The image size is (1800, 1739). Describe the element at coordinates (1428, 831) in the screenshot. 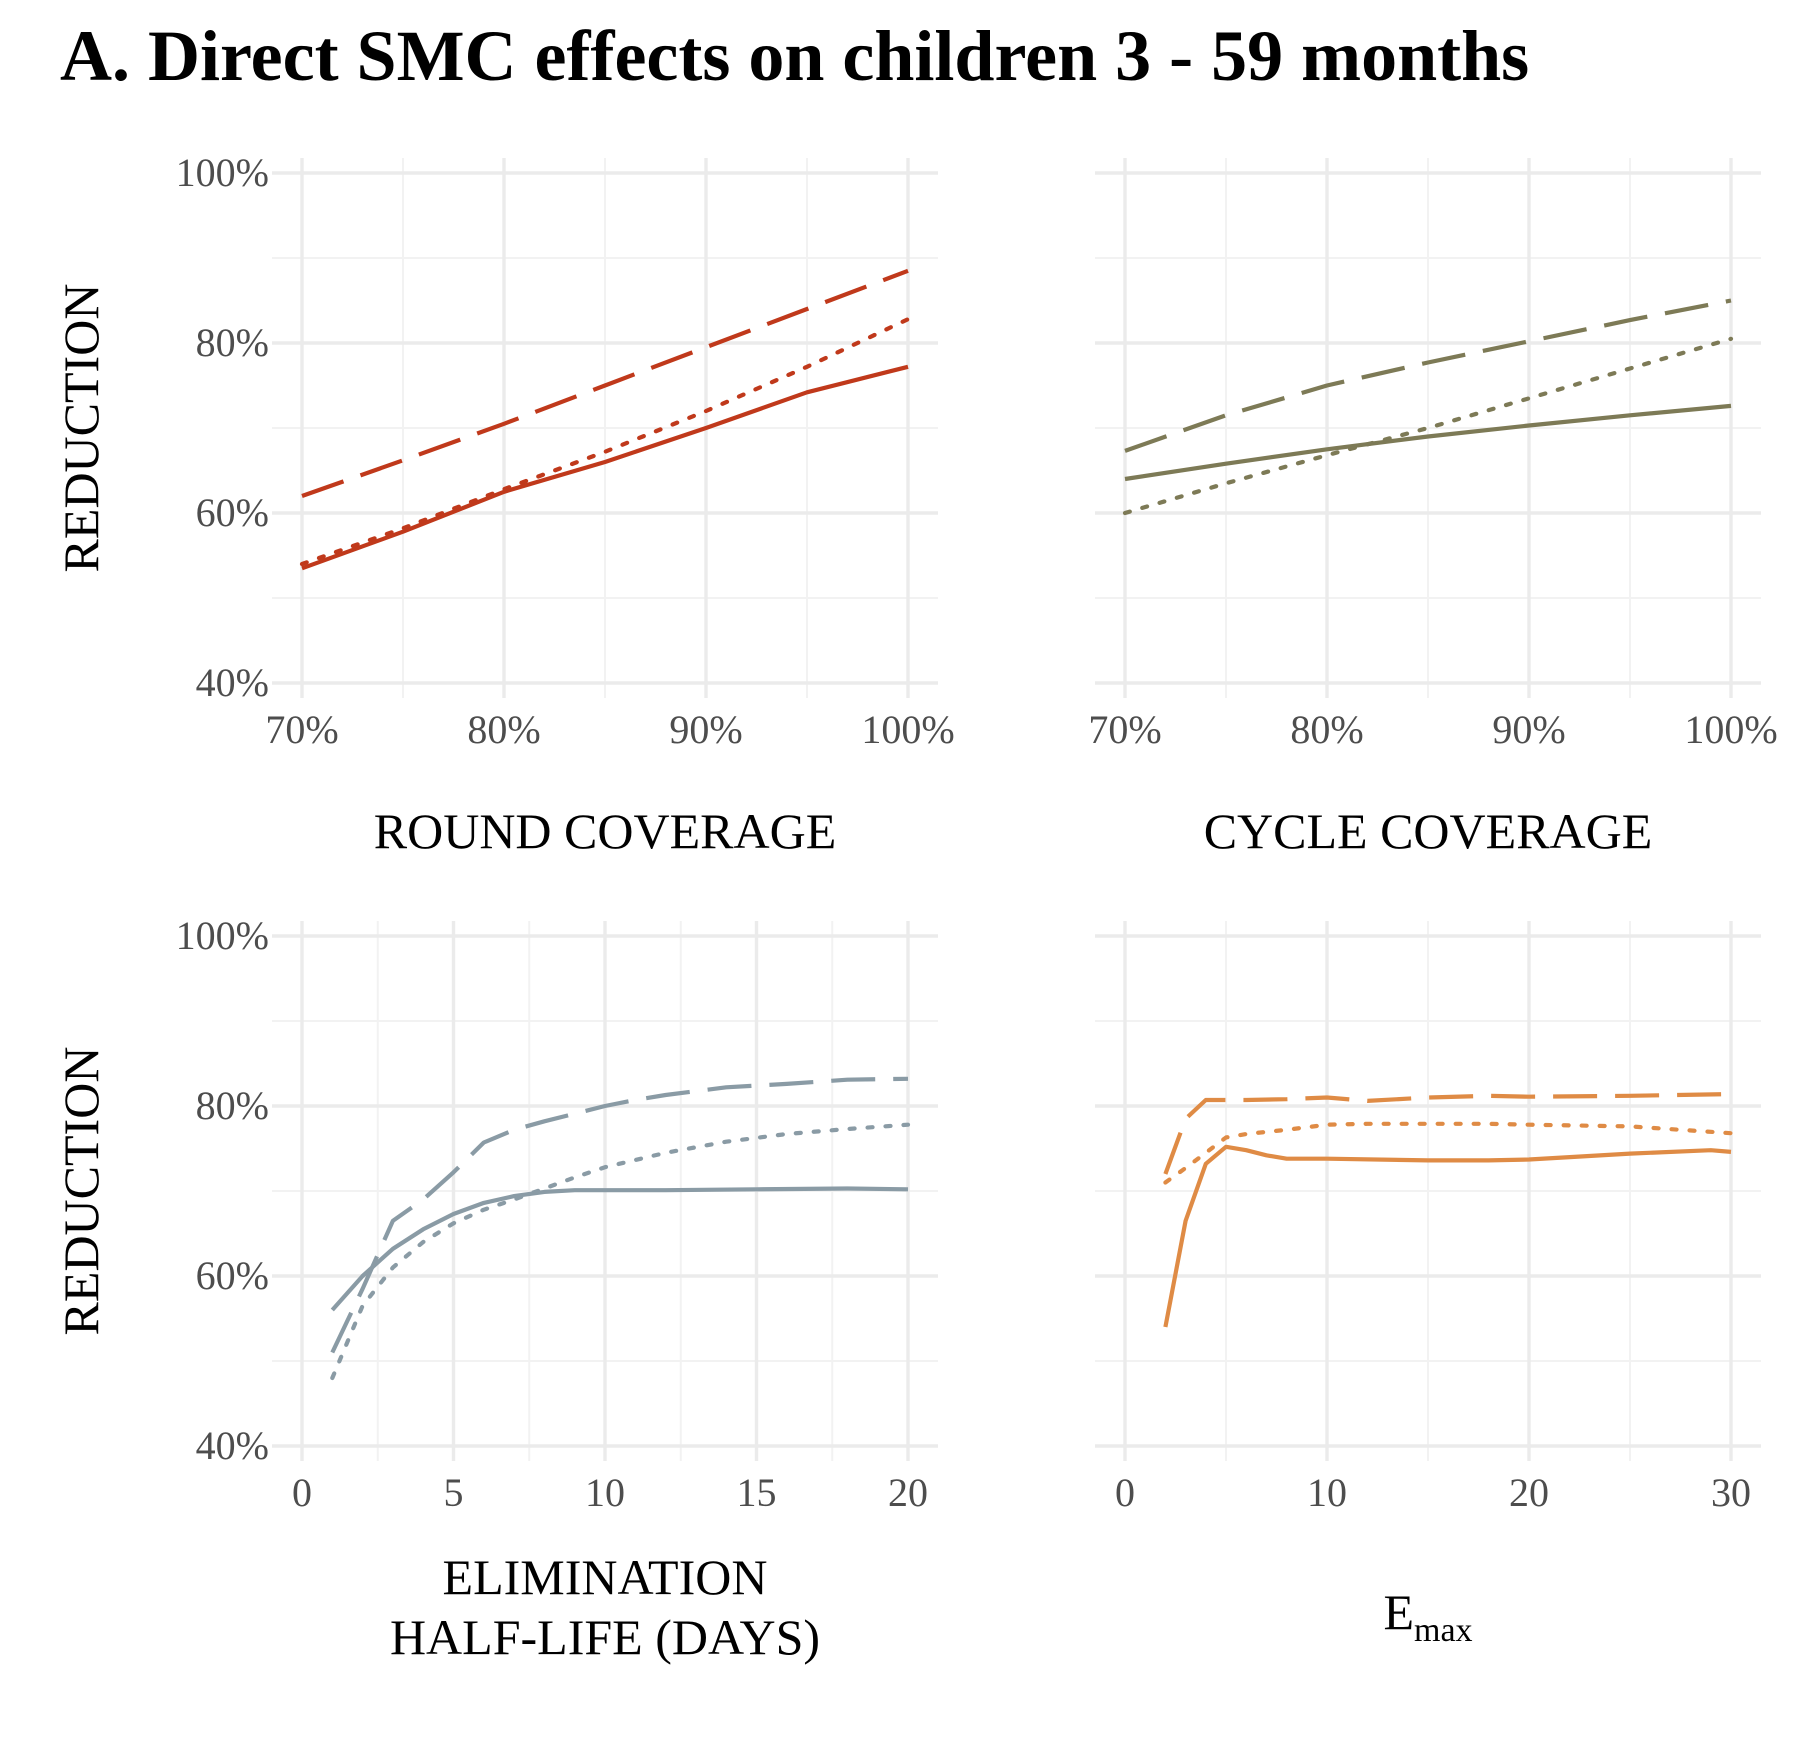

I see `x-axis-label: CYCLE COVERAGE` at that location.